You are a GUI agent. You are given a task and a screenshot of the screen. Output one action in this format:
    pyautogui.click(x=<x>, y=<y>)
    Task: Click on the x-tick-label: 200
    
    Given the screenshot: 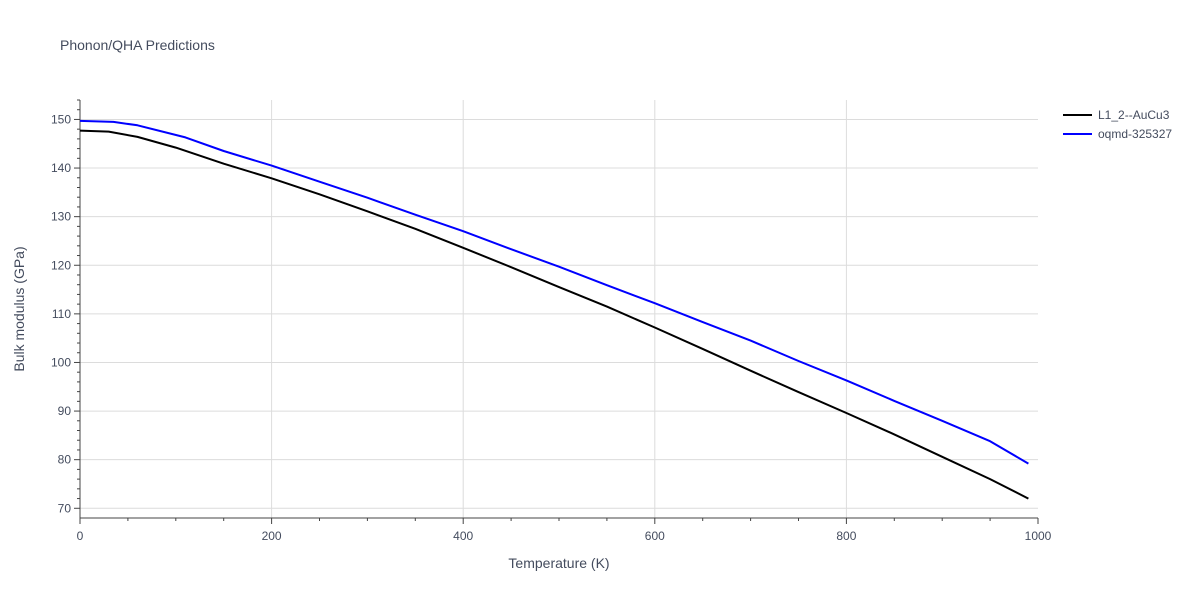 What is the action you would take?
    pyautogui.click(x=272, y=536)
    